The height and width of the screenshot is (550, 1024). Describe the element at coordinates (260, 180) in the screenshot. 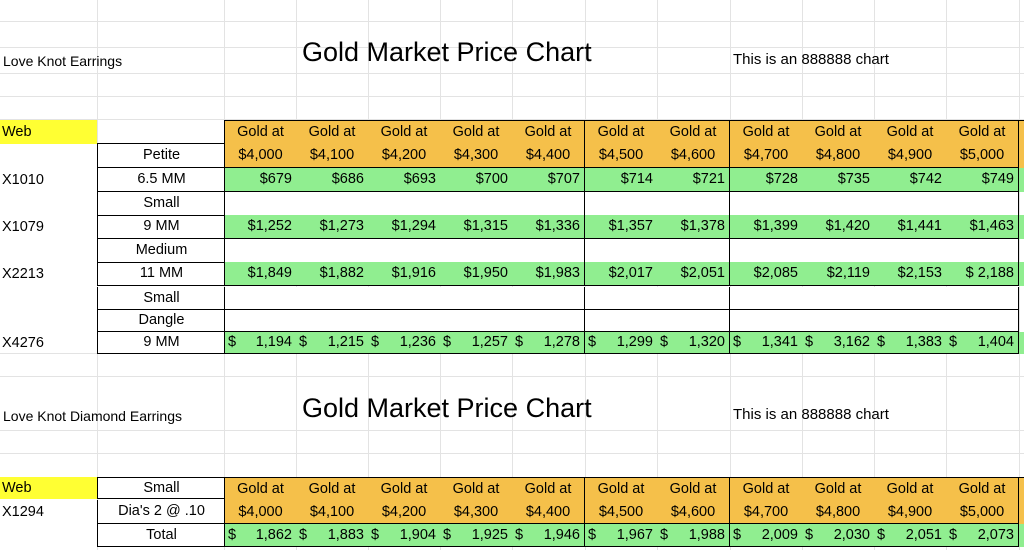

I see `price-cell: $679` at that location.